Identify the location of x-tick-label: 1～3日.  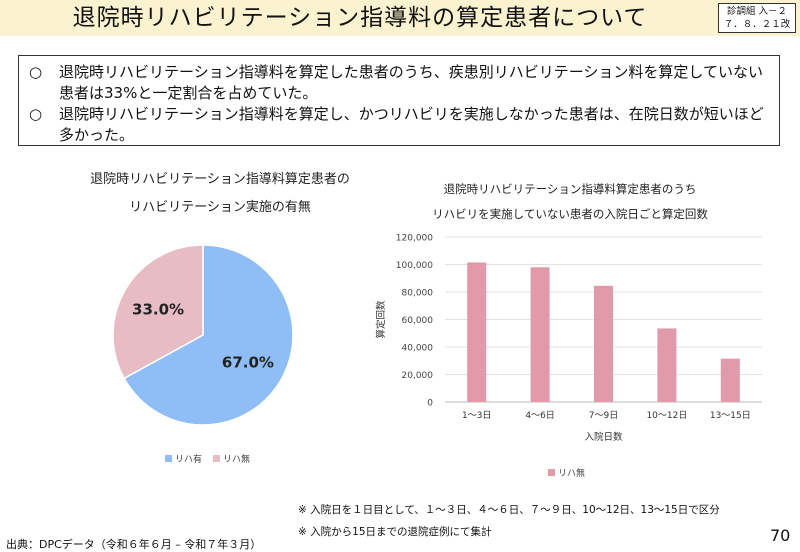
(476, 415).